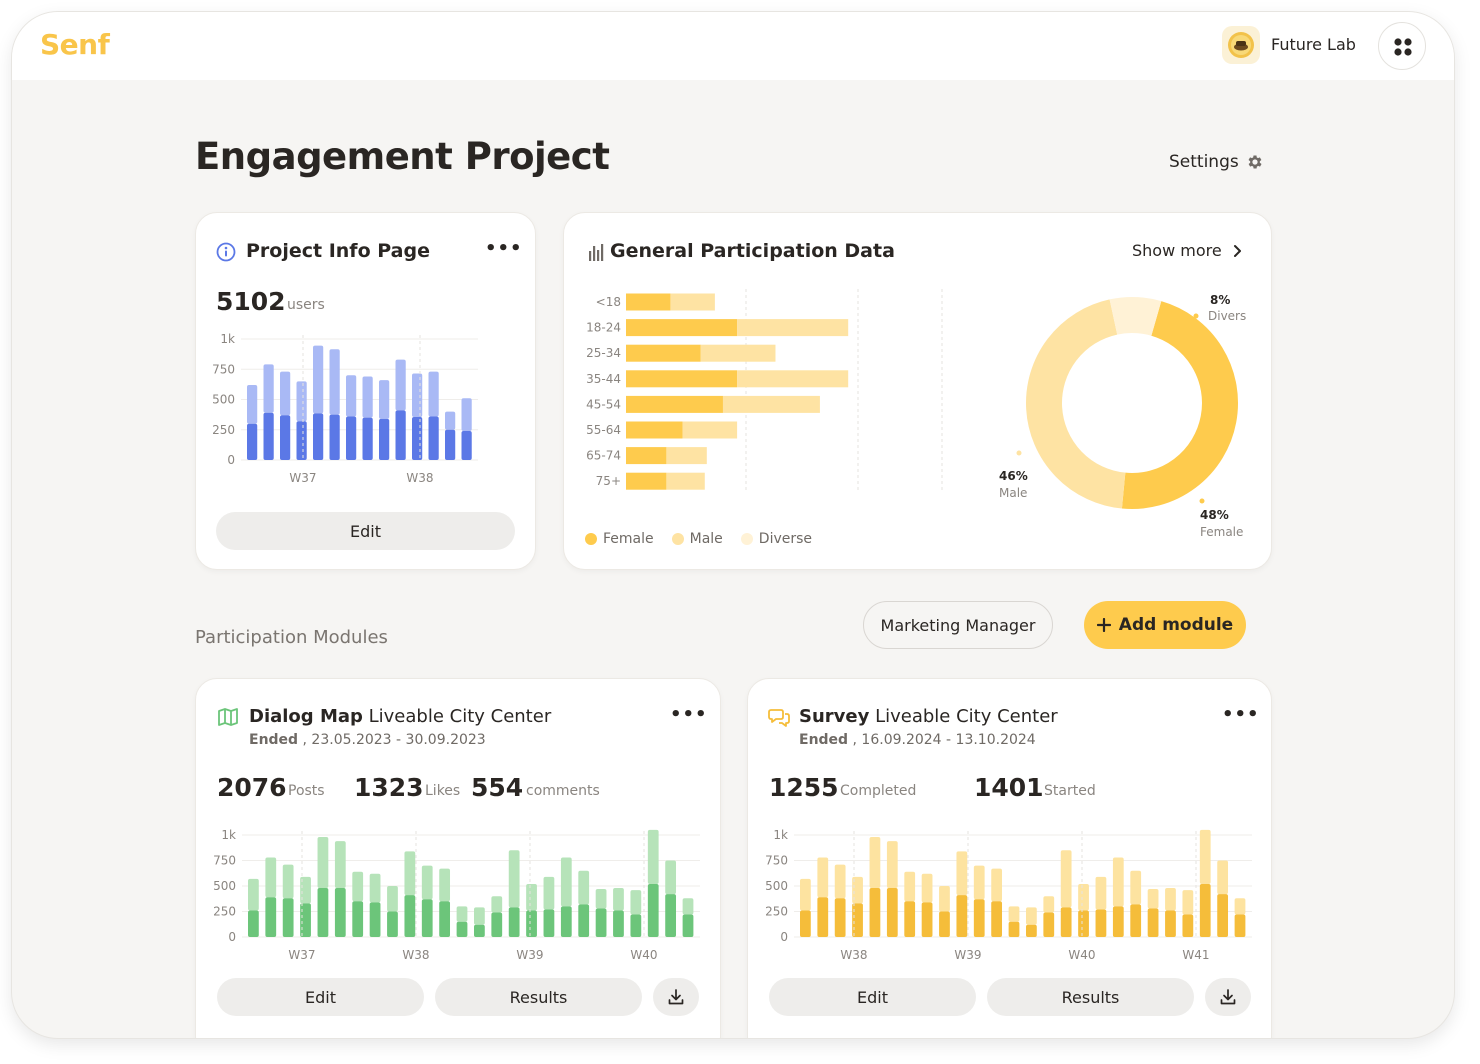  I want to click on x-tick-label: W38, so click(853, 955).